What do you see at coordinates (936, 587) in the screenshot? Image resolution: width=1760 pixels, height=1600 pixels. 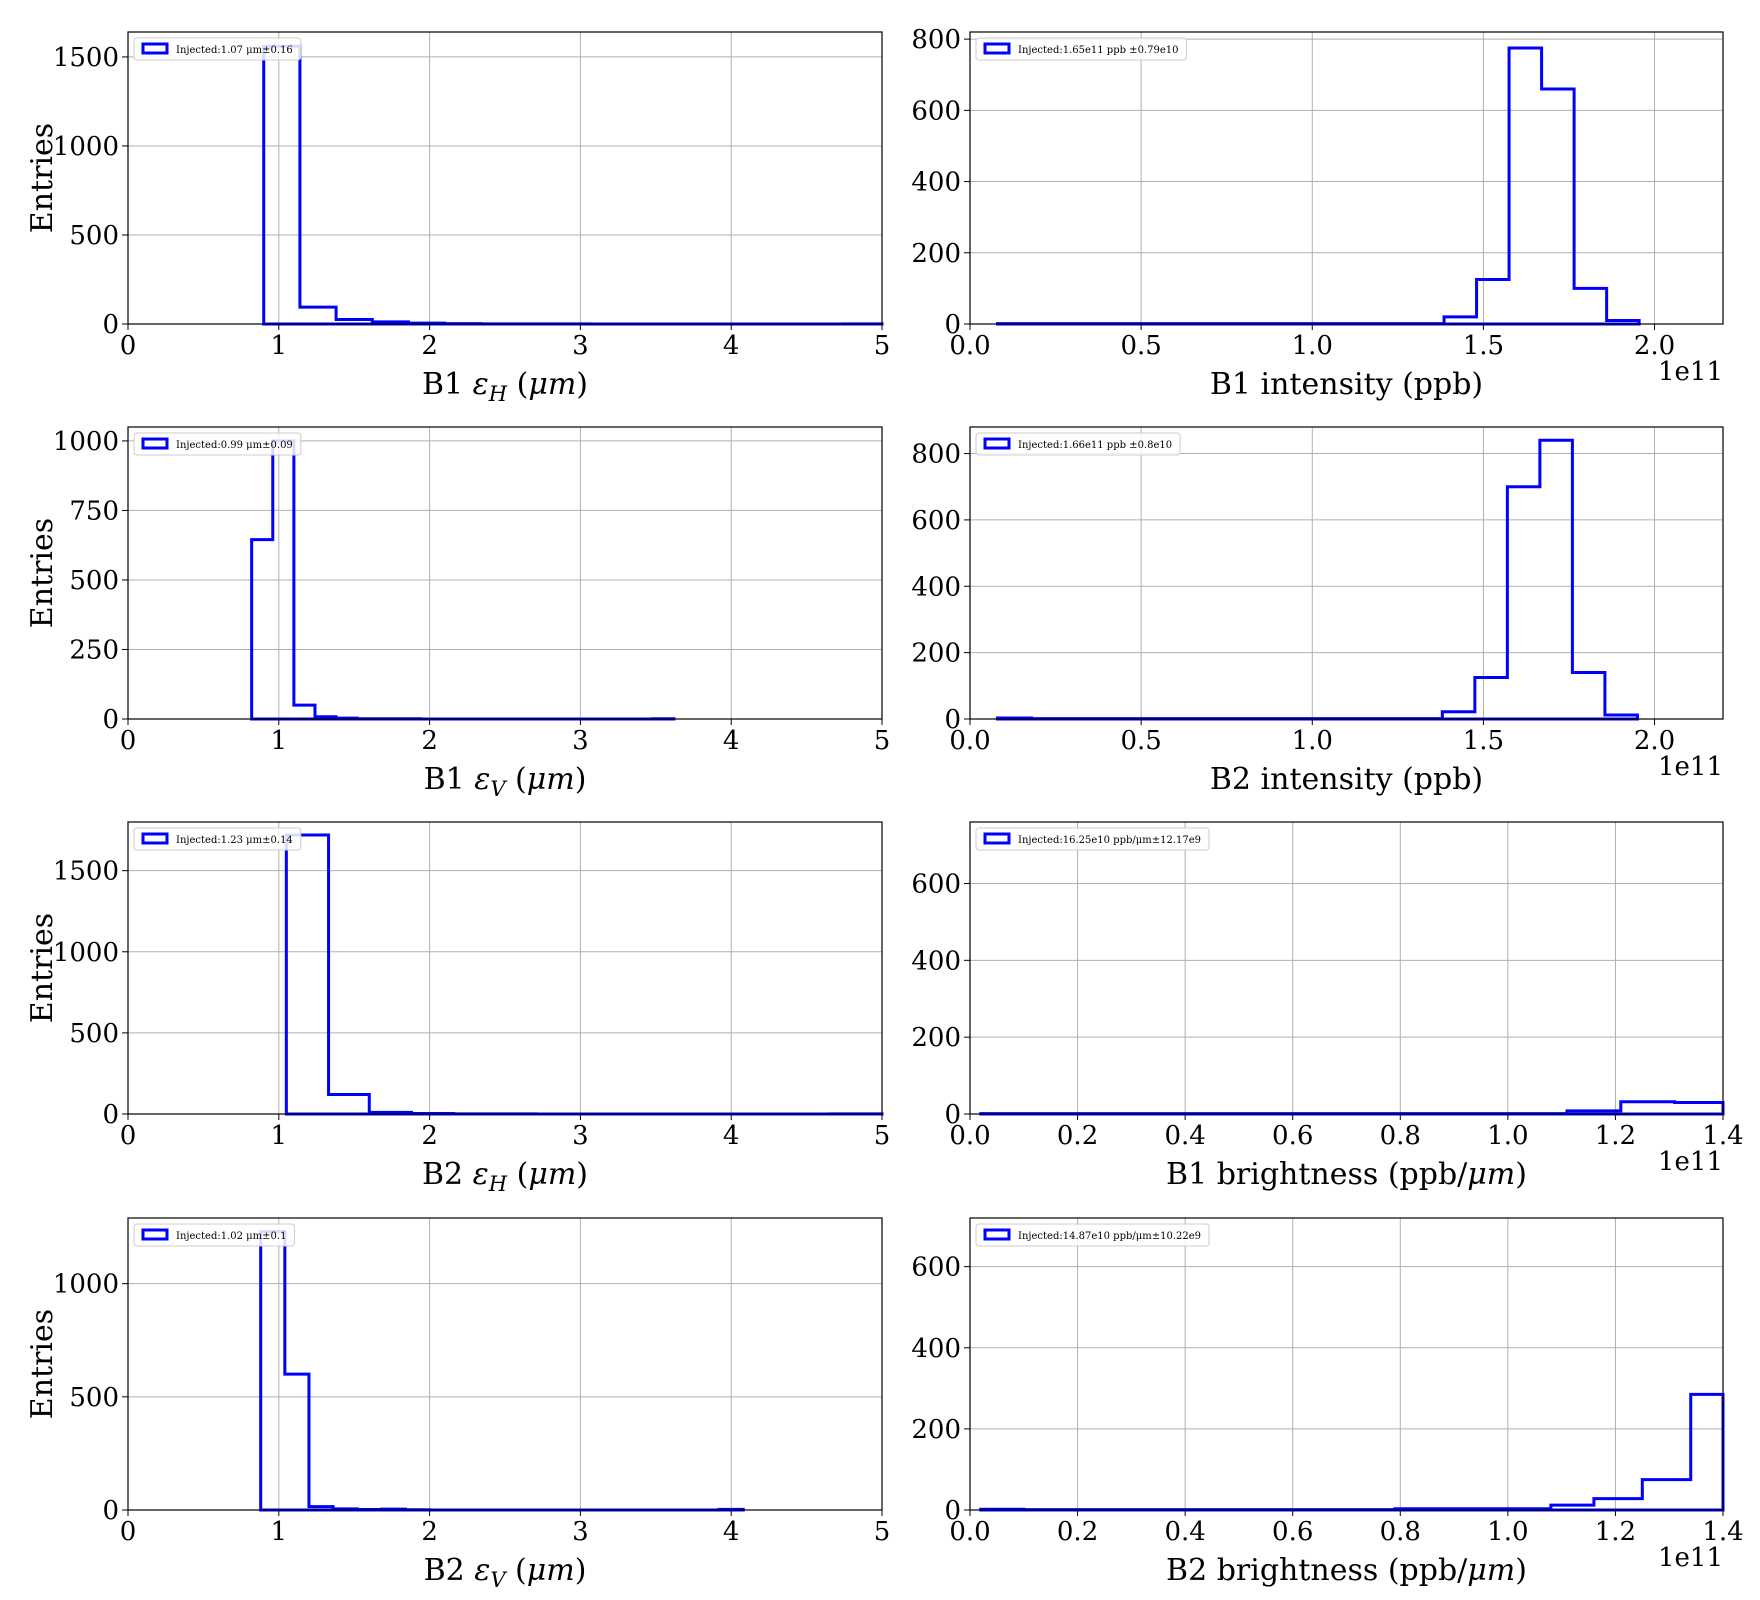 I see `y-tick-label: 400` at bounding box center [936, 587].